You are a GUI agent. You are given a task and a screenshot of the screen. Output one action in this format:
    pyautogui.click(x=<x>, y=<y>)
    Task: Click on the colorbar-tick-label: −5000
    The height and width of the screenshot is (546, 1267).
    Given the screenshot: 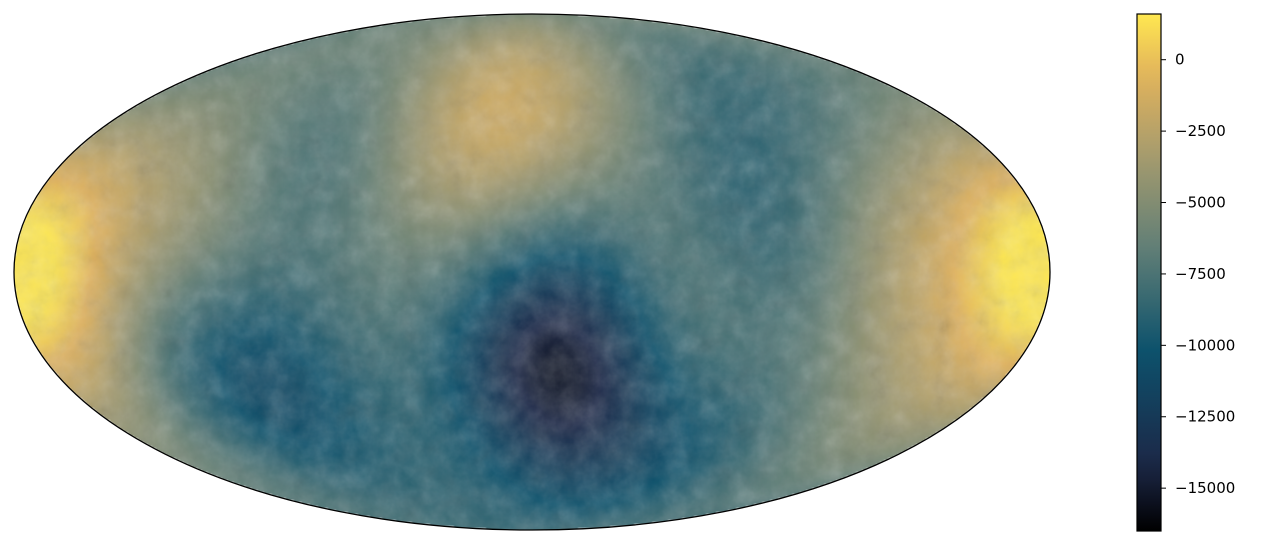 What is the action you would take?
    pyautogui.click(x=1200, y=203)
    